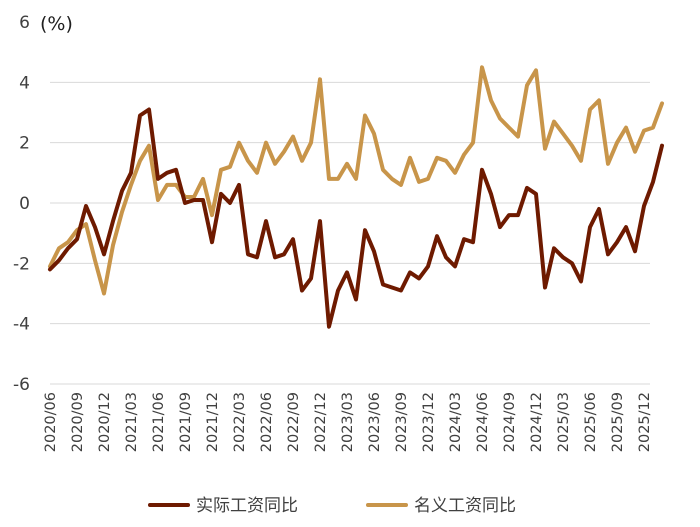 This screenshot has height=527, width=700. What do you see at coordinates (240, 422) in the screenshot?
I see `x-tick-label: 2022/03` at bounding box center [240, 422].